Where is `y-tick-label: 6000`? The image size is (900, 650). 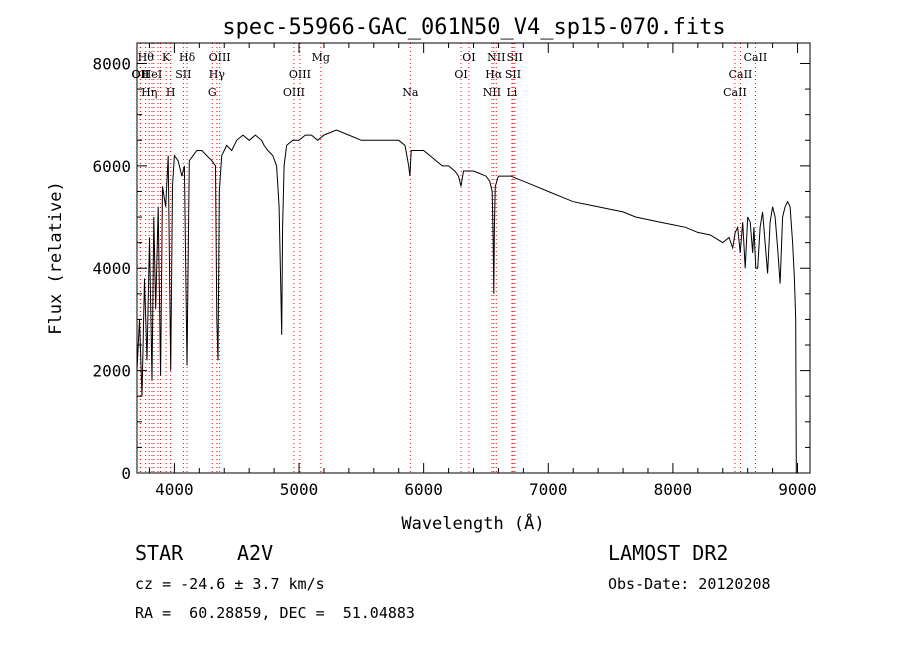
y-tick-label: 6000 is located at coordinates (111, 166).